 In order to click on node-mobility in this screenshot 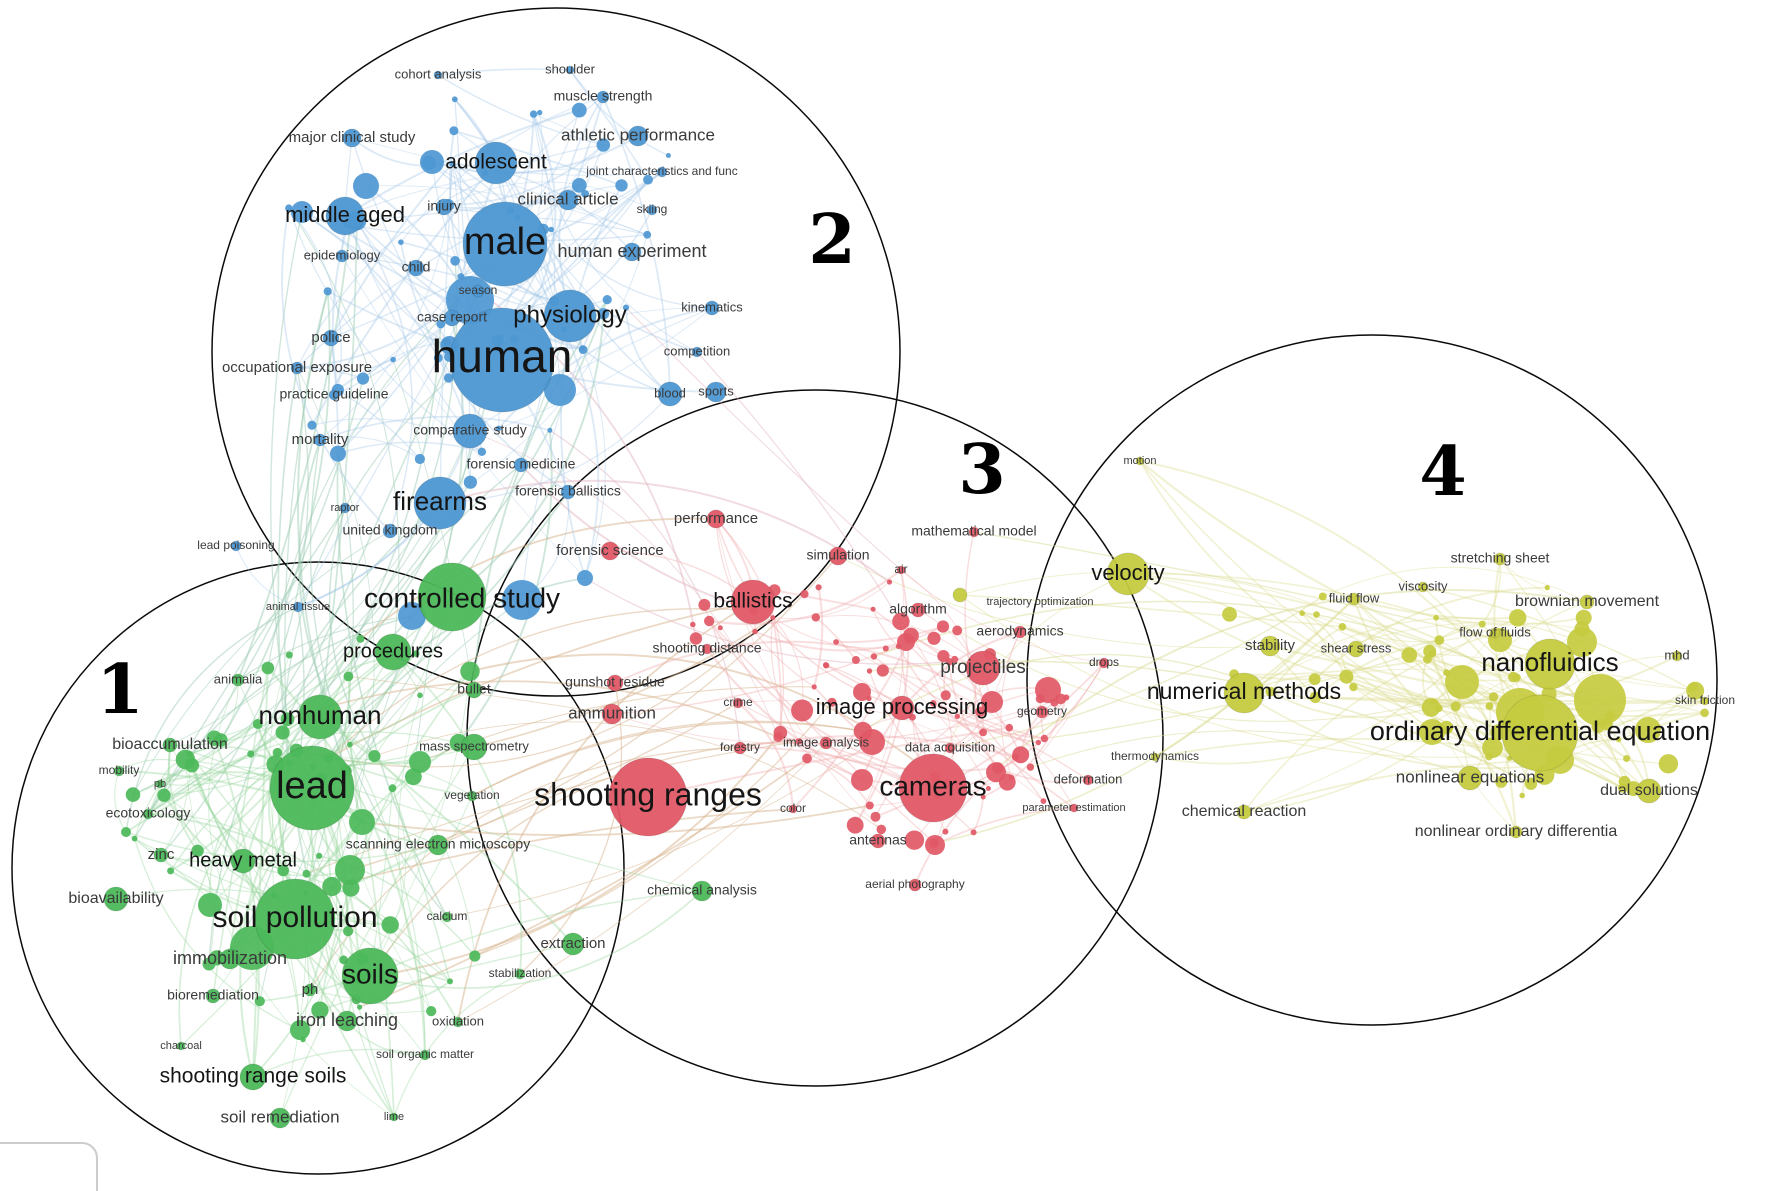, I will do `click(119, 771)`.